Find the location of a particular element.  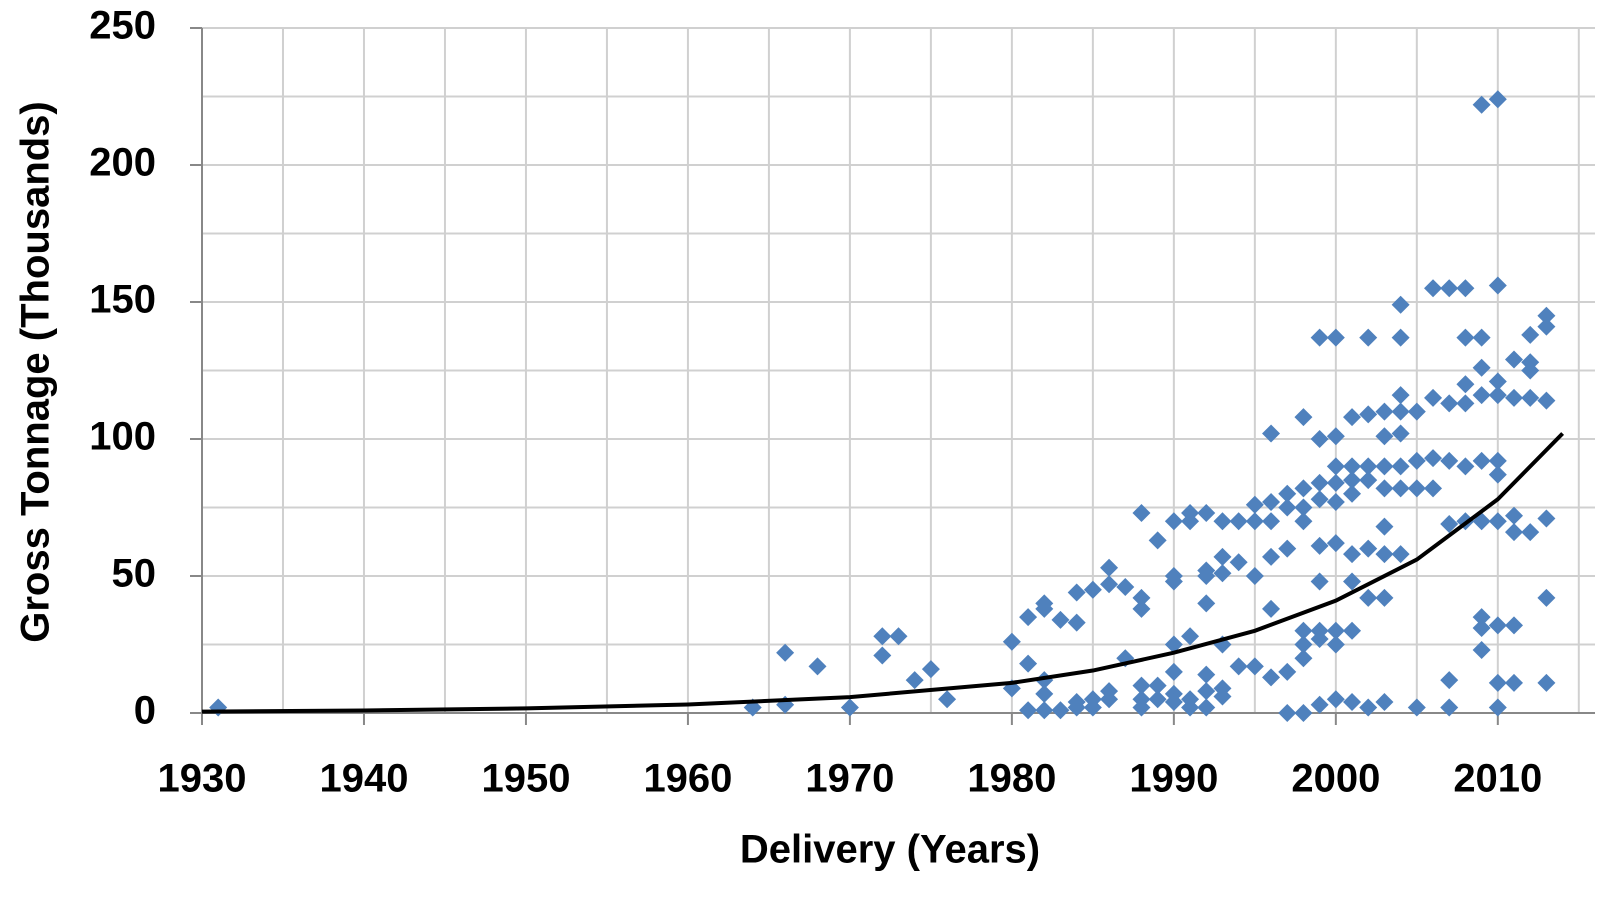

x-tick-label: 1940 is located at coordinates (363, 779).